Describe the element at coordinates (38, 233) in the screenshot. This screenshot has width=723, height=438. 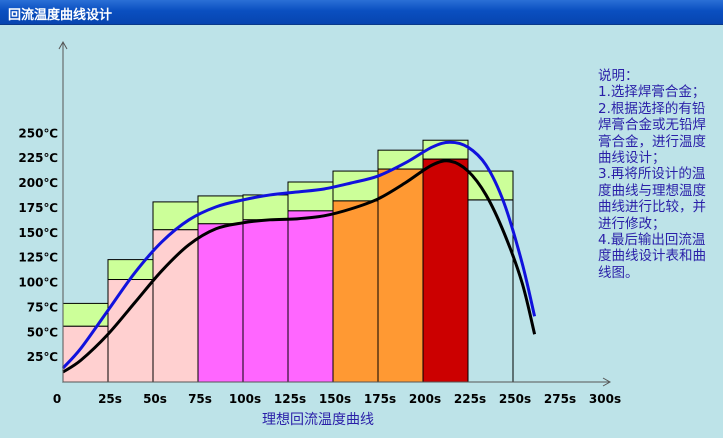
I see `y-tick-label: 150℃` at that location.